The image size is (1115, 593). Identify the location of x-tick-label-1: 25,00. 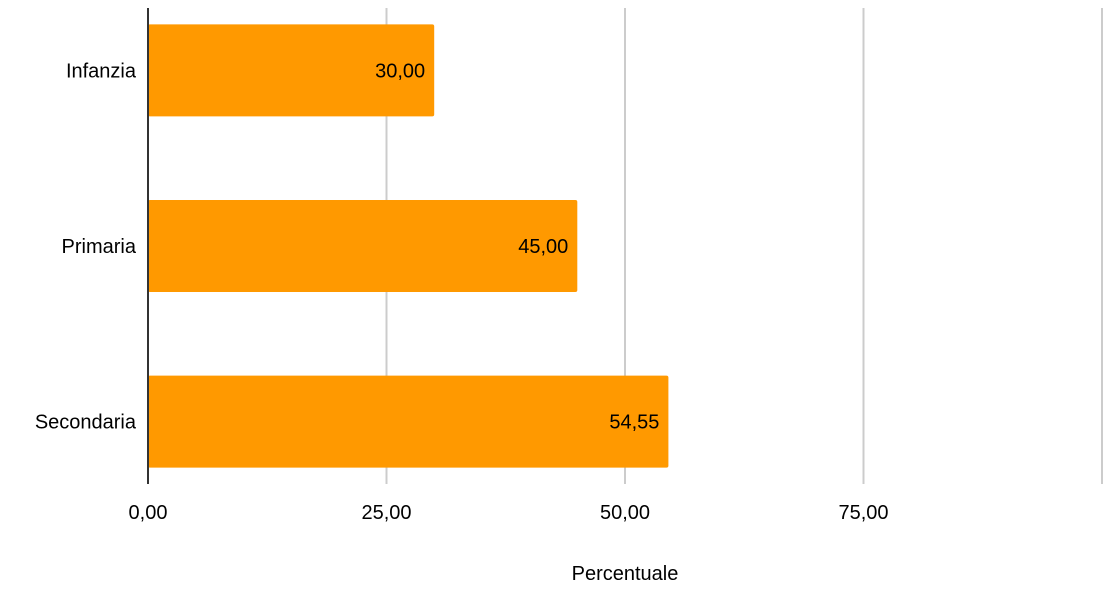
(386, 513).